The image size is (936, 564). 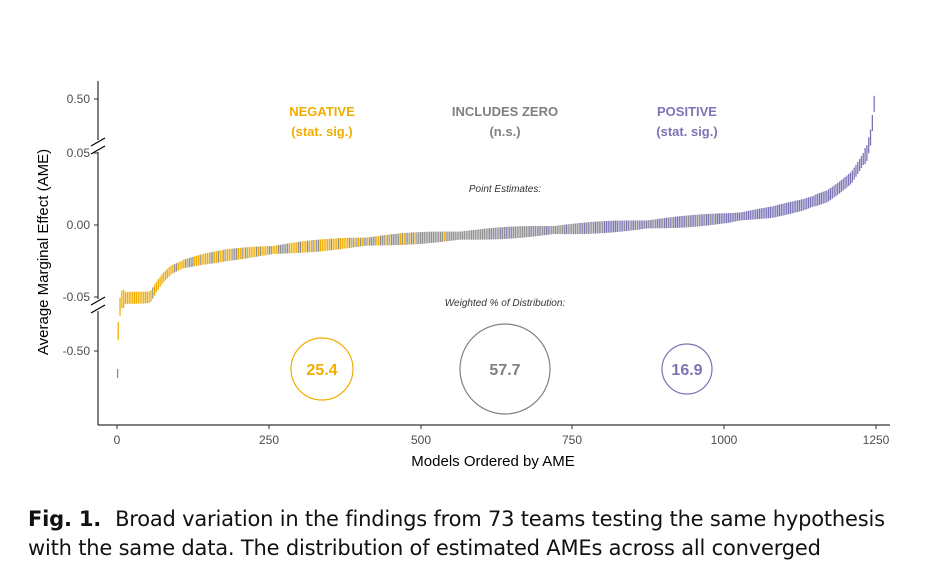 What do you see at coordinates (65, 519) in the screenshot?
I see `caption-label: Fig. 1.` at bounding box center [65, 519].